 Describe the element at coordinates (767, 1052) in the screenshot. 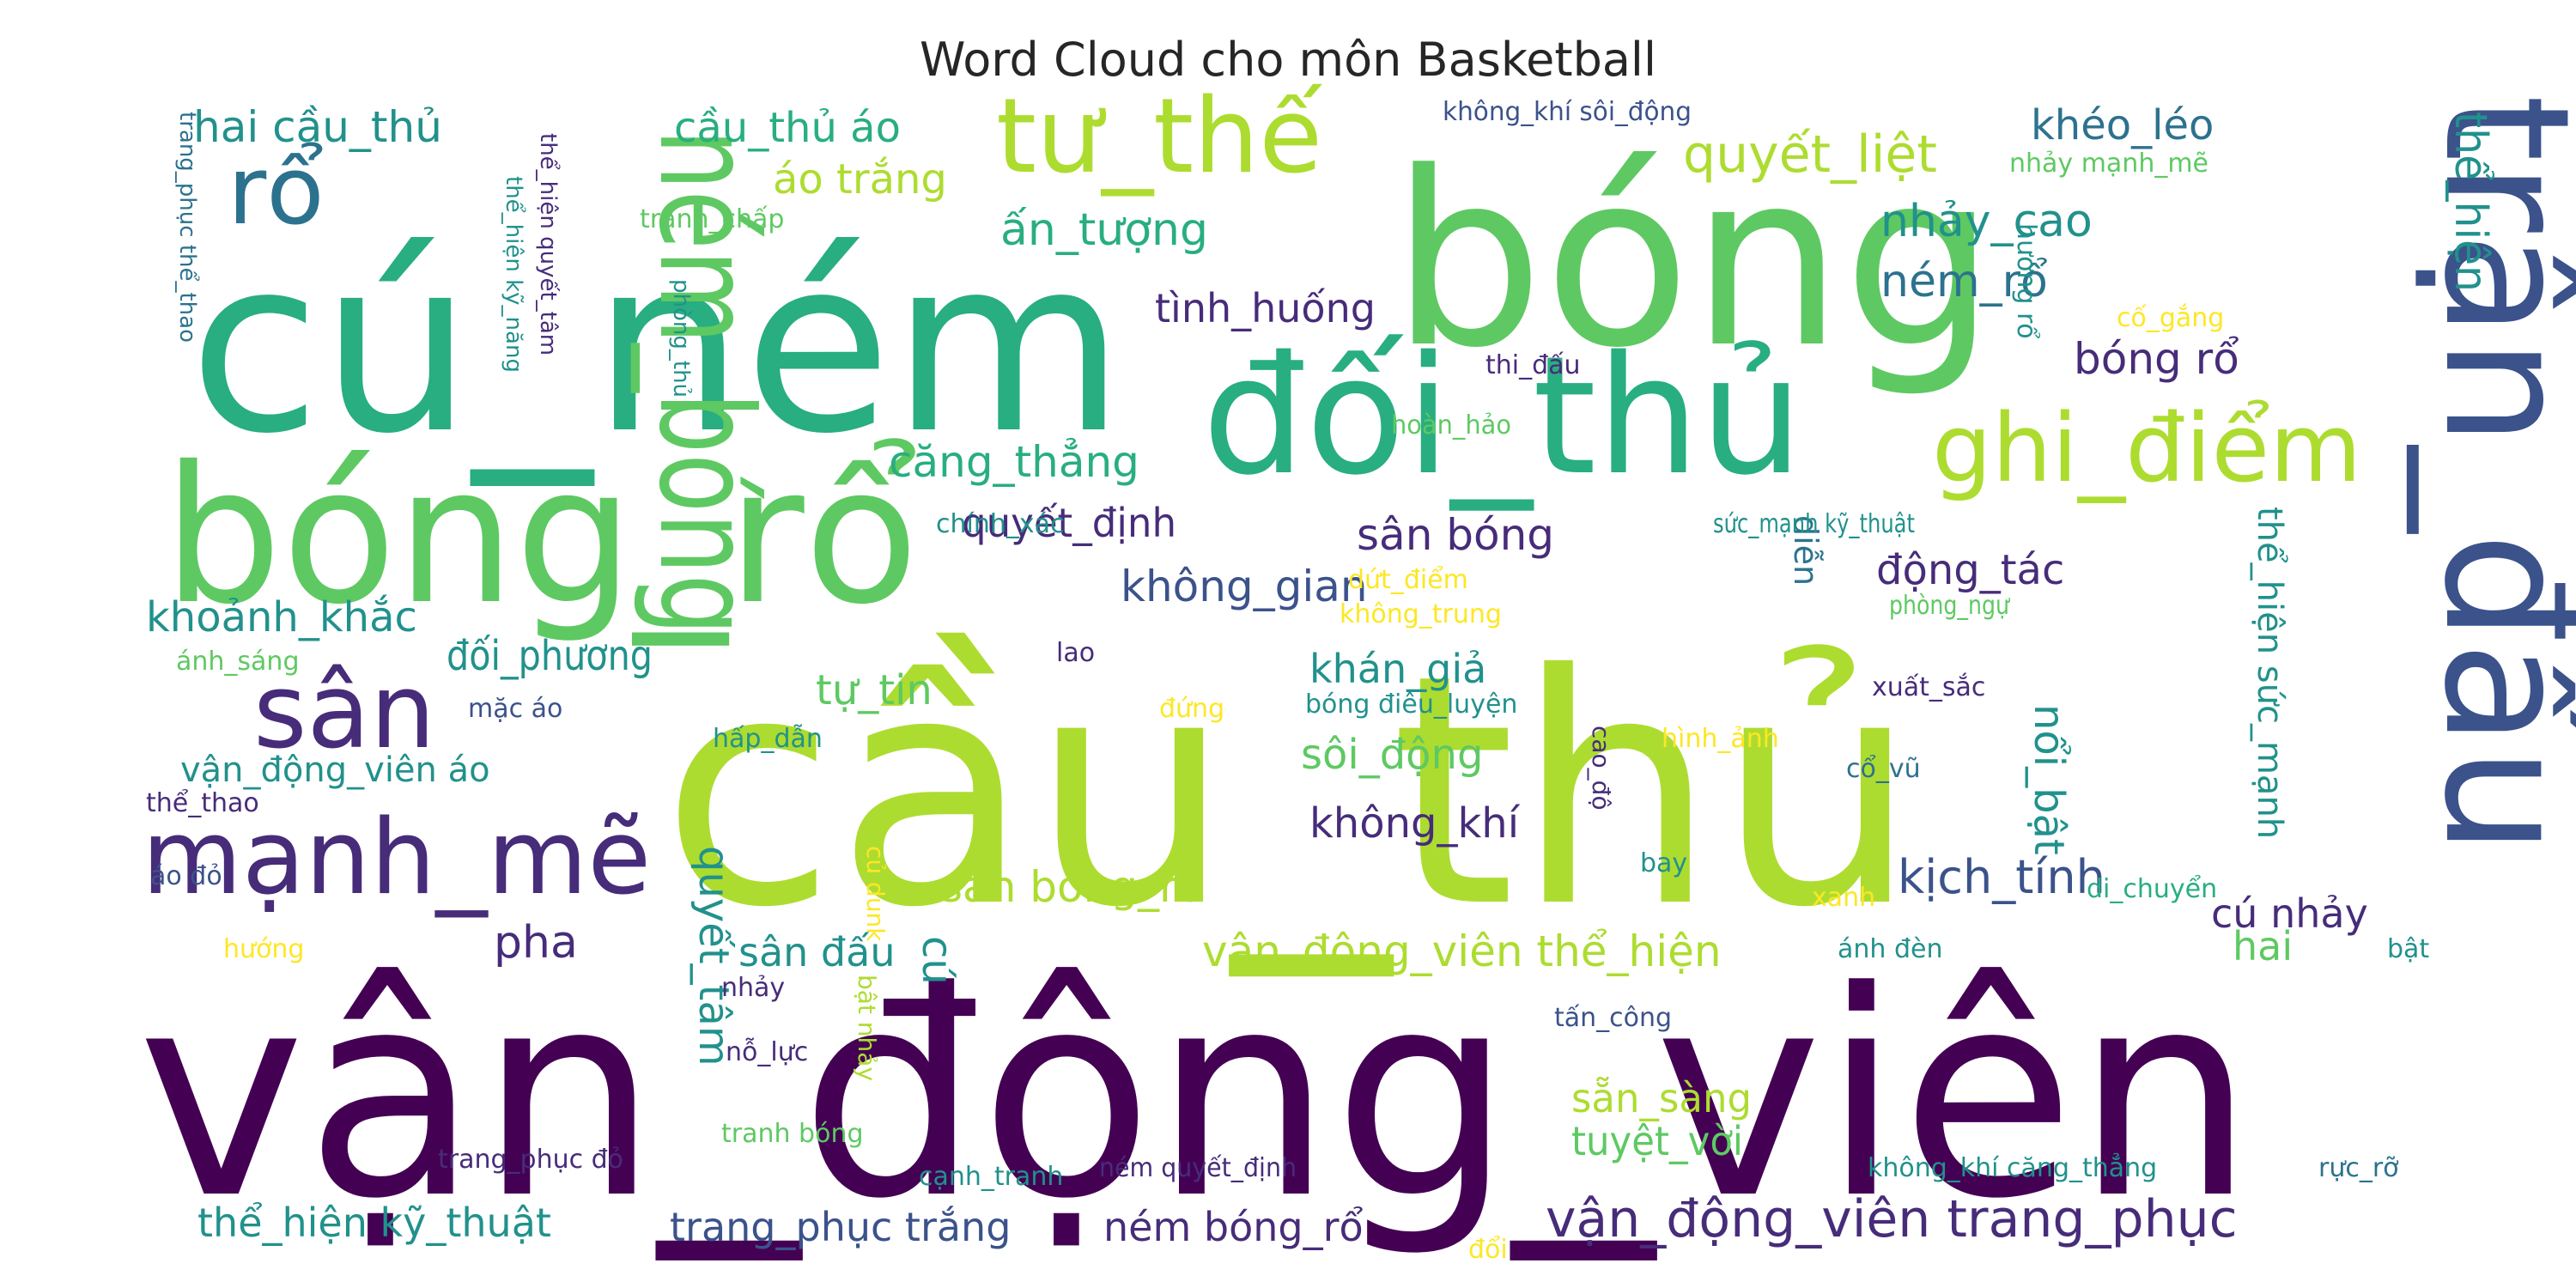

I see `word-cloud-word: nỗ_lực` at that location.